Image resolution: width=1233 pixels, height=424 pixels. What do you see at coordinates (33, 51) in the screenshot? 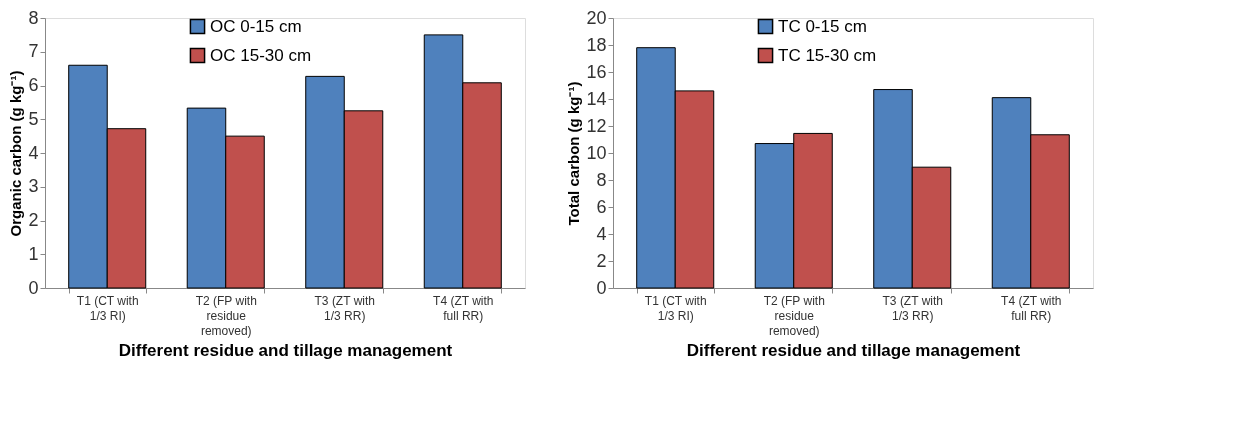
I see `y-tick-label: 7` at bounding box center [33, 51].